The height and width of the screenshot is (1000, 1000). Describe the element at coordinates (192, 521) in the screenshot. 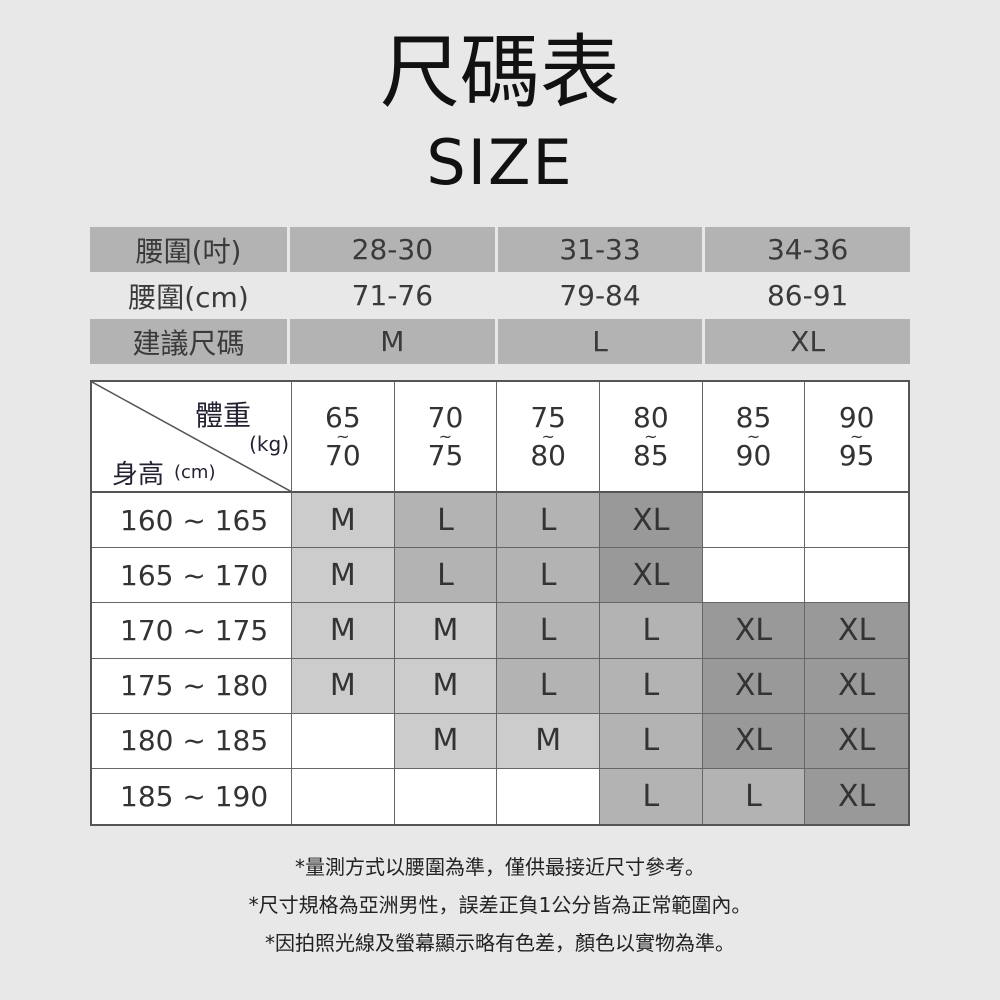

I see `height-row-label: 160 ~ 165` at that location.